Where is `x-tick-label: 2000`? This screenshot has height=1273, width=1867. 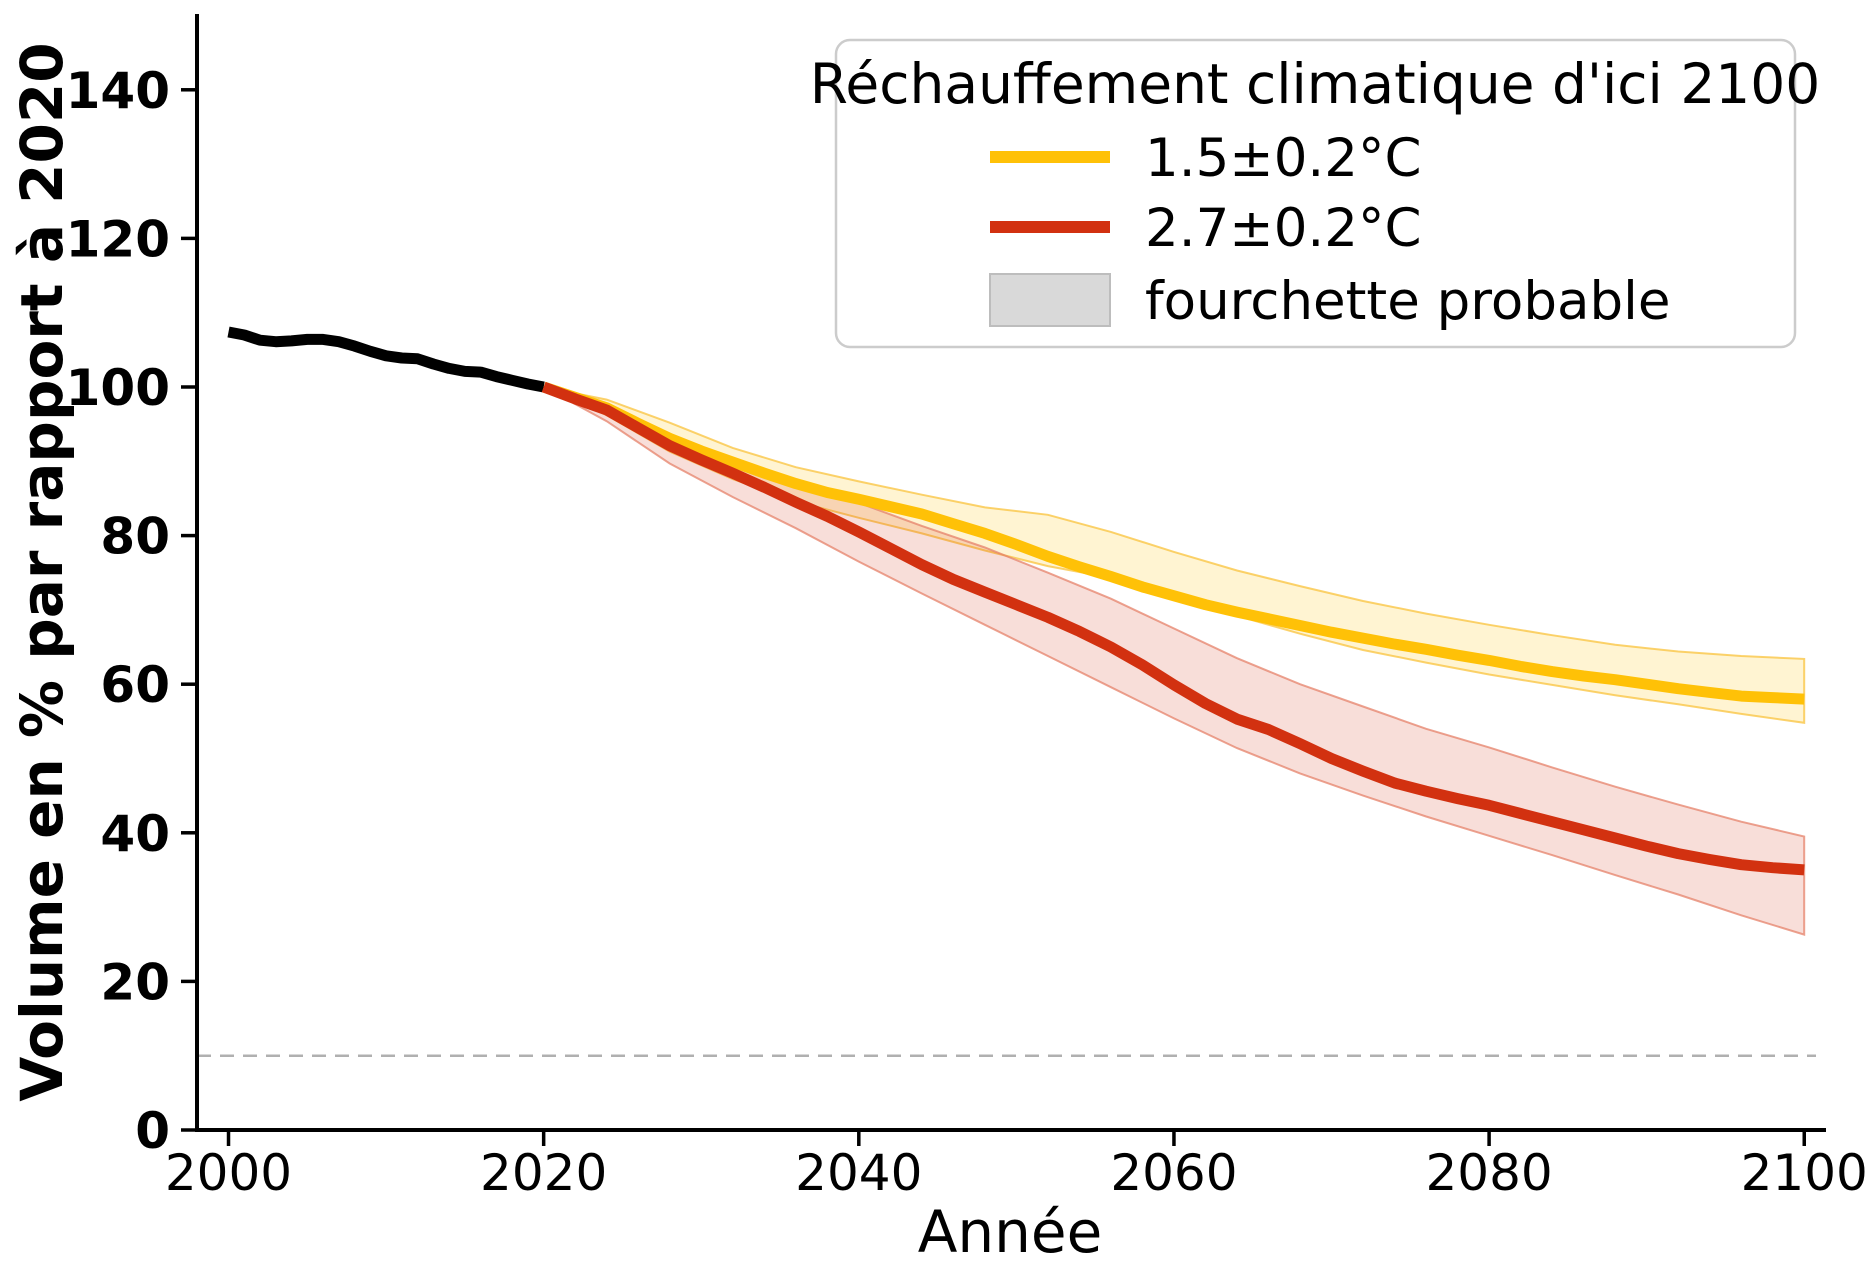
x-tick-label: 2000 is located at coordinates (228, 1173).